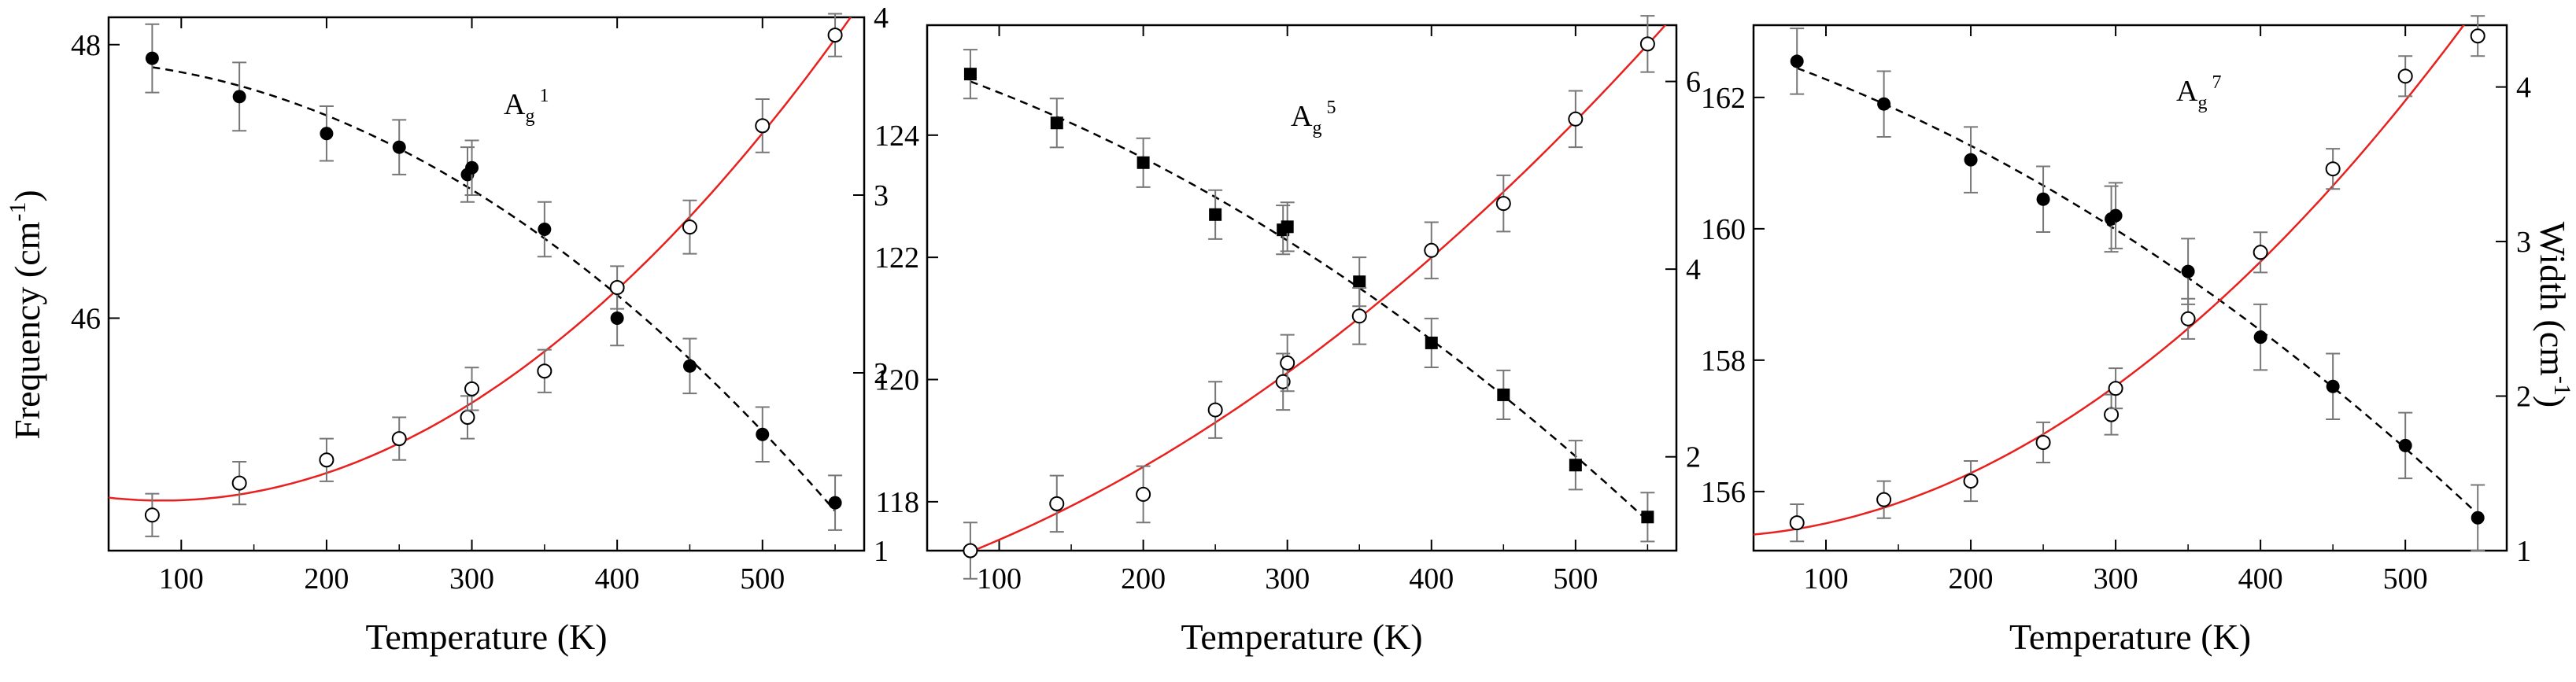  Describe the element at coordinates (2216, 82) in the screenshot. I see `mode-label-sup: 7` at that location.